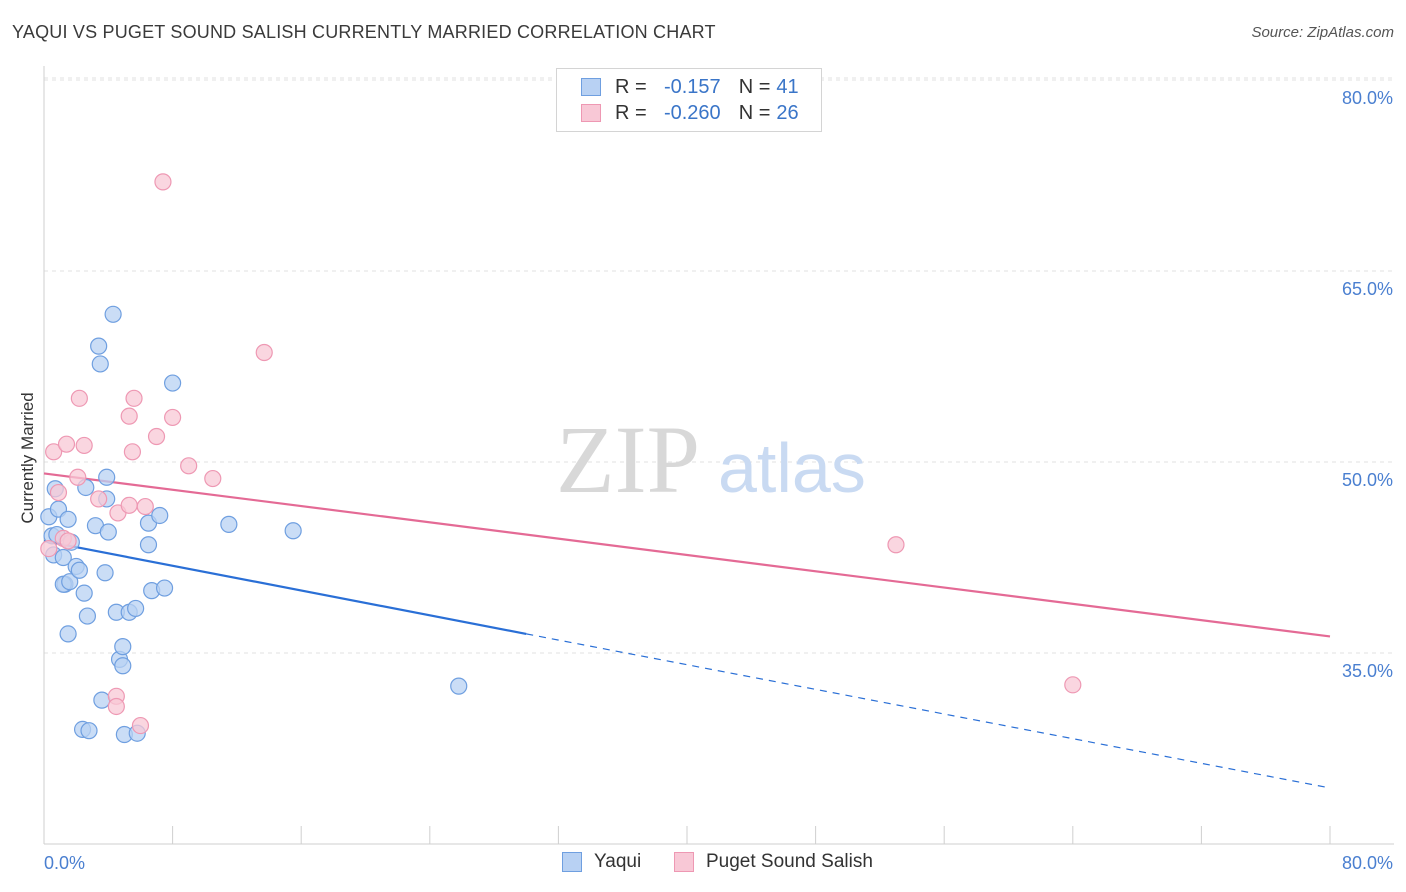 The height and width of the screenshot is (892, 1406). What do you see at coordinates (684, 862) in the screenshot?
I see `salish-legend-swatch` at bounding box center [684, 862].